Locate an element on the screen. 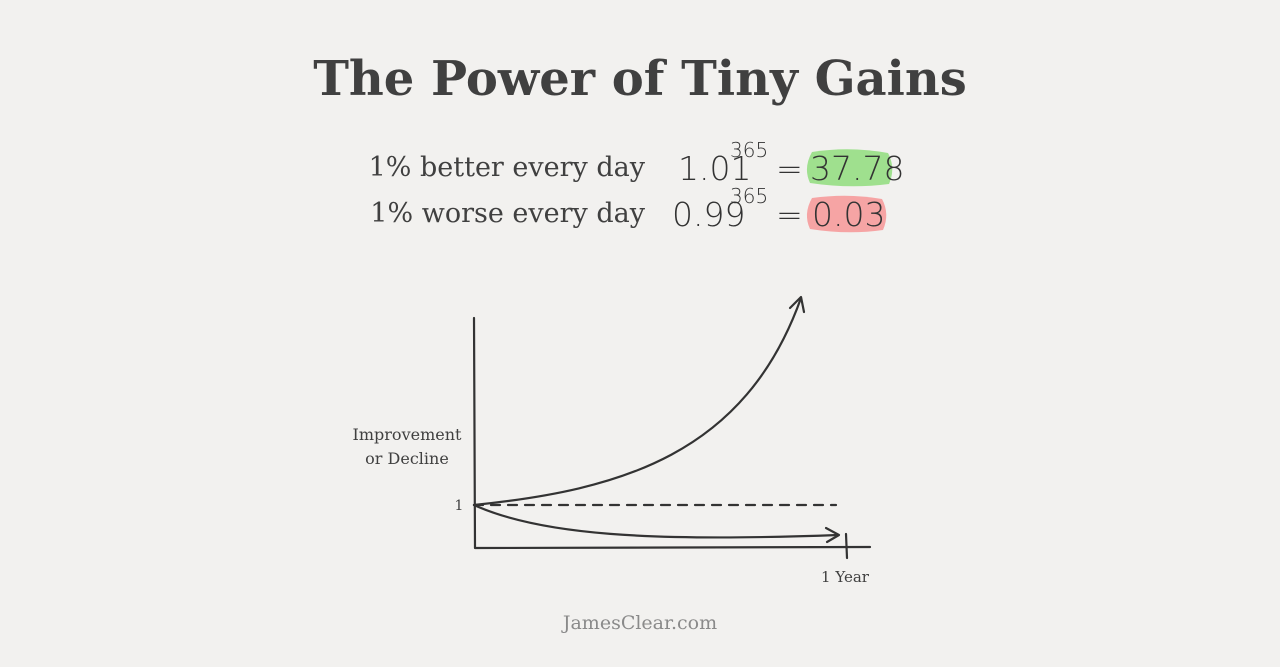 Image resolution: width=1280 pixels, height=667 pixels. equation-base: 1.01 is located at coordinates (714, 168).